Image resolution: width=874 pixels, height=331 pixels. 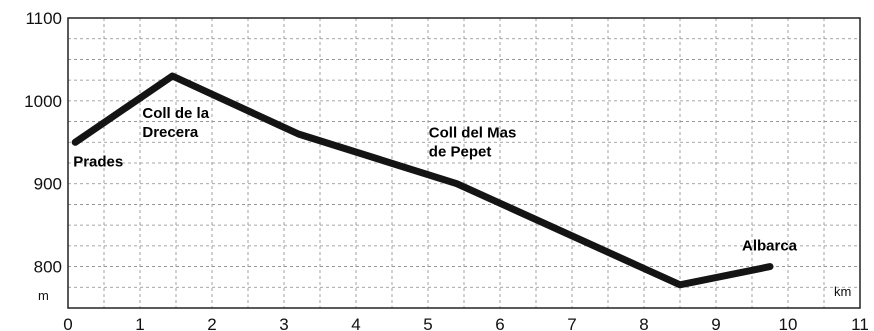 I want to click on place-label: Albarca, so click(x=770, y=246).